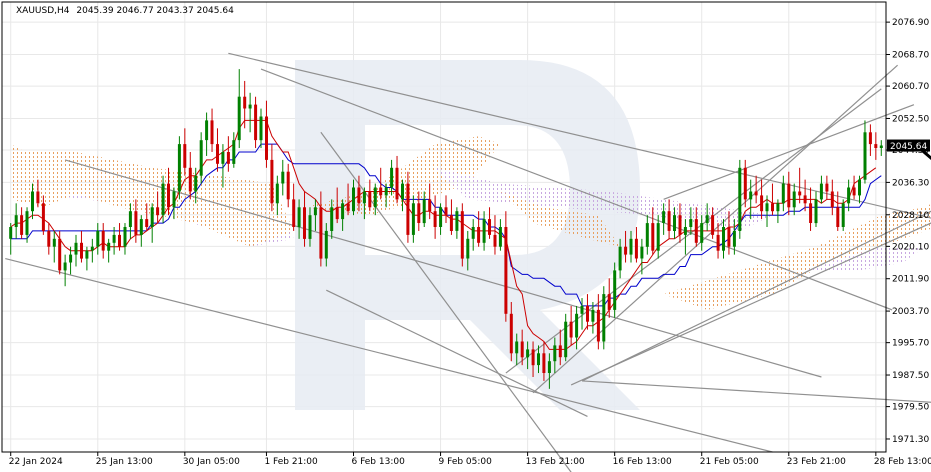 Image resolution: width=931 pixels, height=472 pixels. What do you see at coordinates (642, 462) in the screenshot?
I see `x-tick-label: 16 Feb 13:00` at bounding box center [642, 462].